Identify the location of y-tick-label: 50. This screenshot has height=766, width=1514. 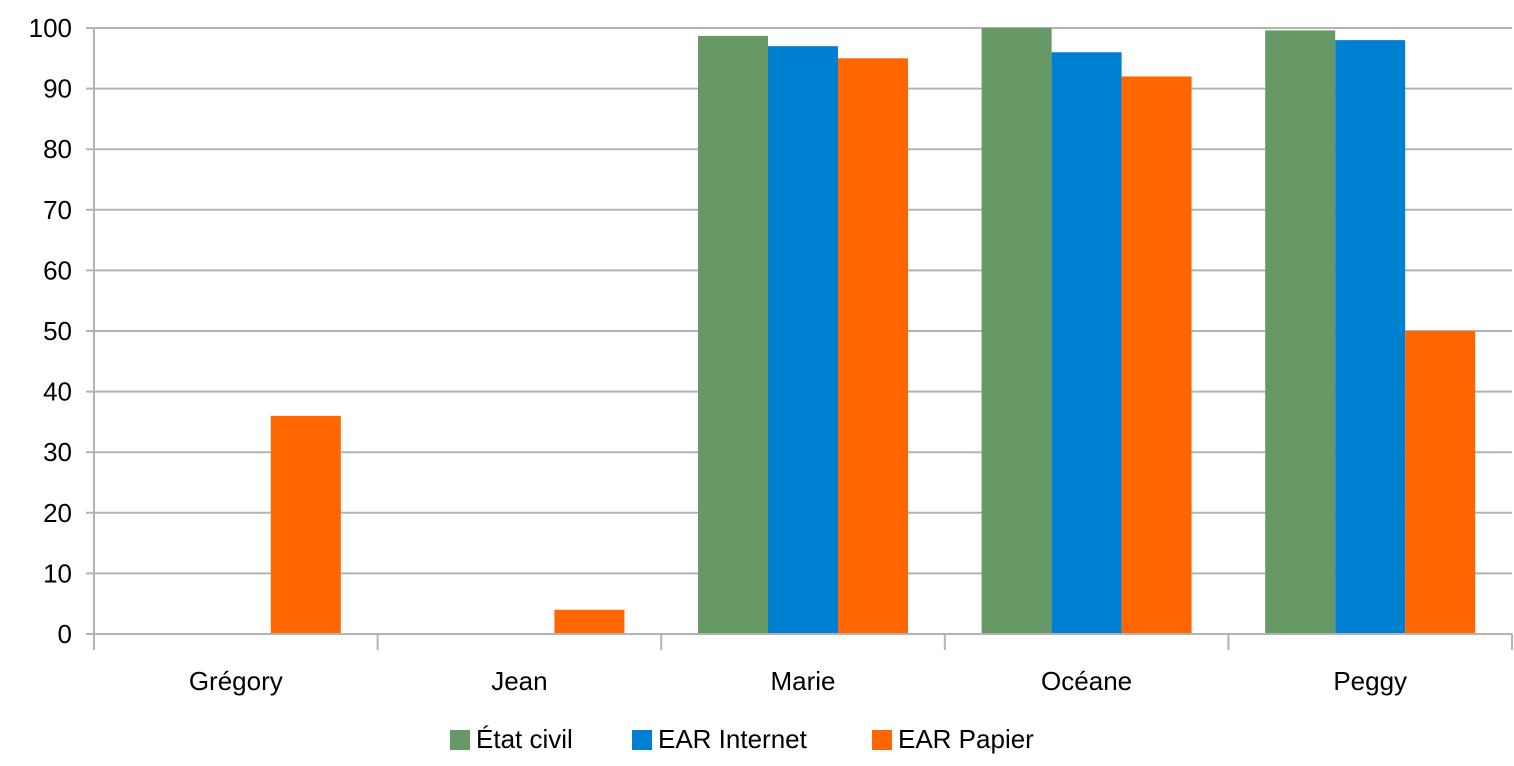
(57, 331).